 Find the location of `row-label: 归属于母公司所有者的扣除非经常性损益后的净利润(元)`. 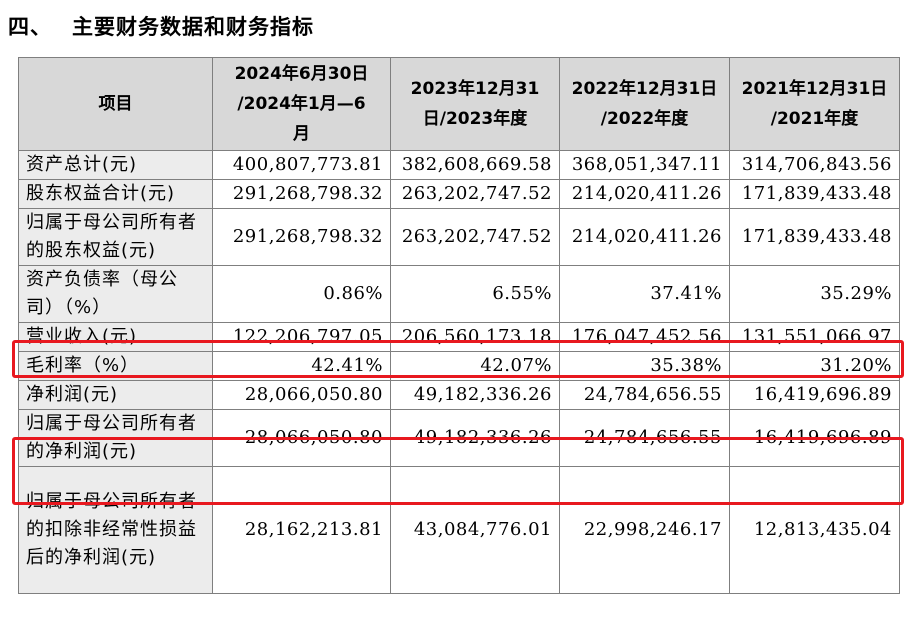

row-label: 归属于母公司所有者的扣除非经常性损益后的净利润(元) is located at coordinates (115, 530).